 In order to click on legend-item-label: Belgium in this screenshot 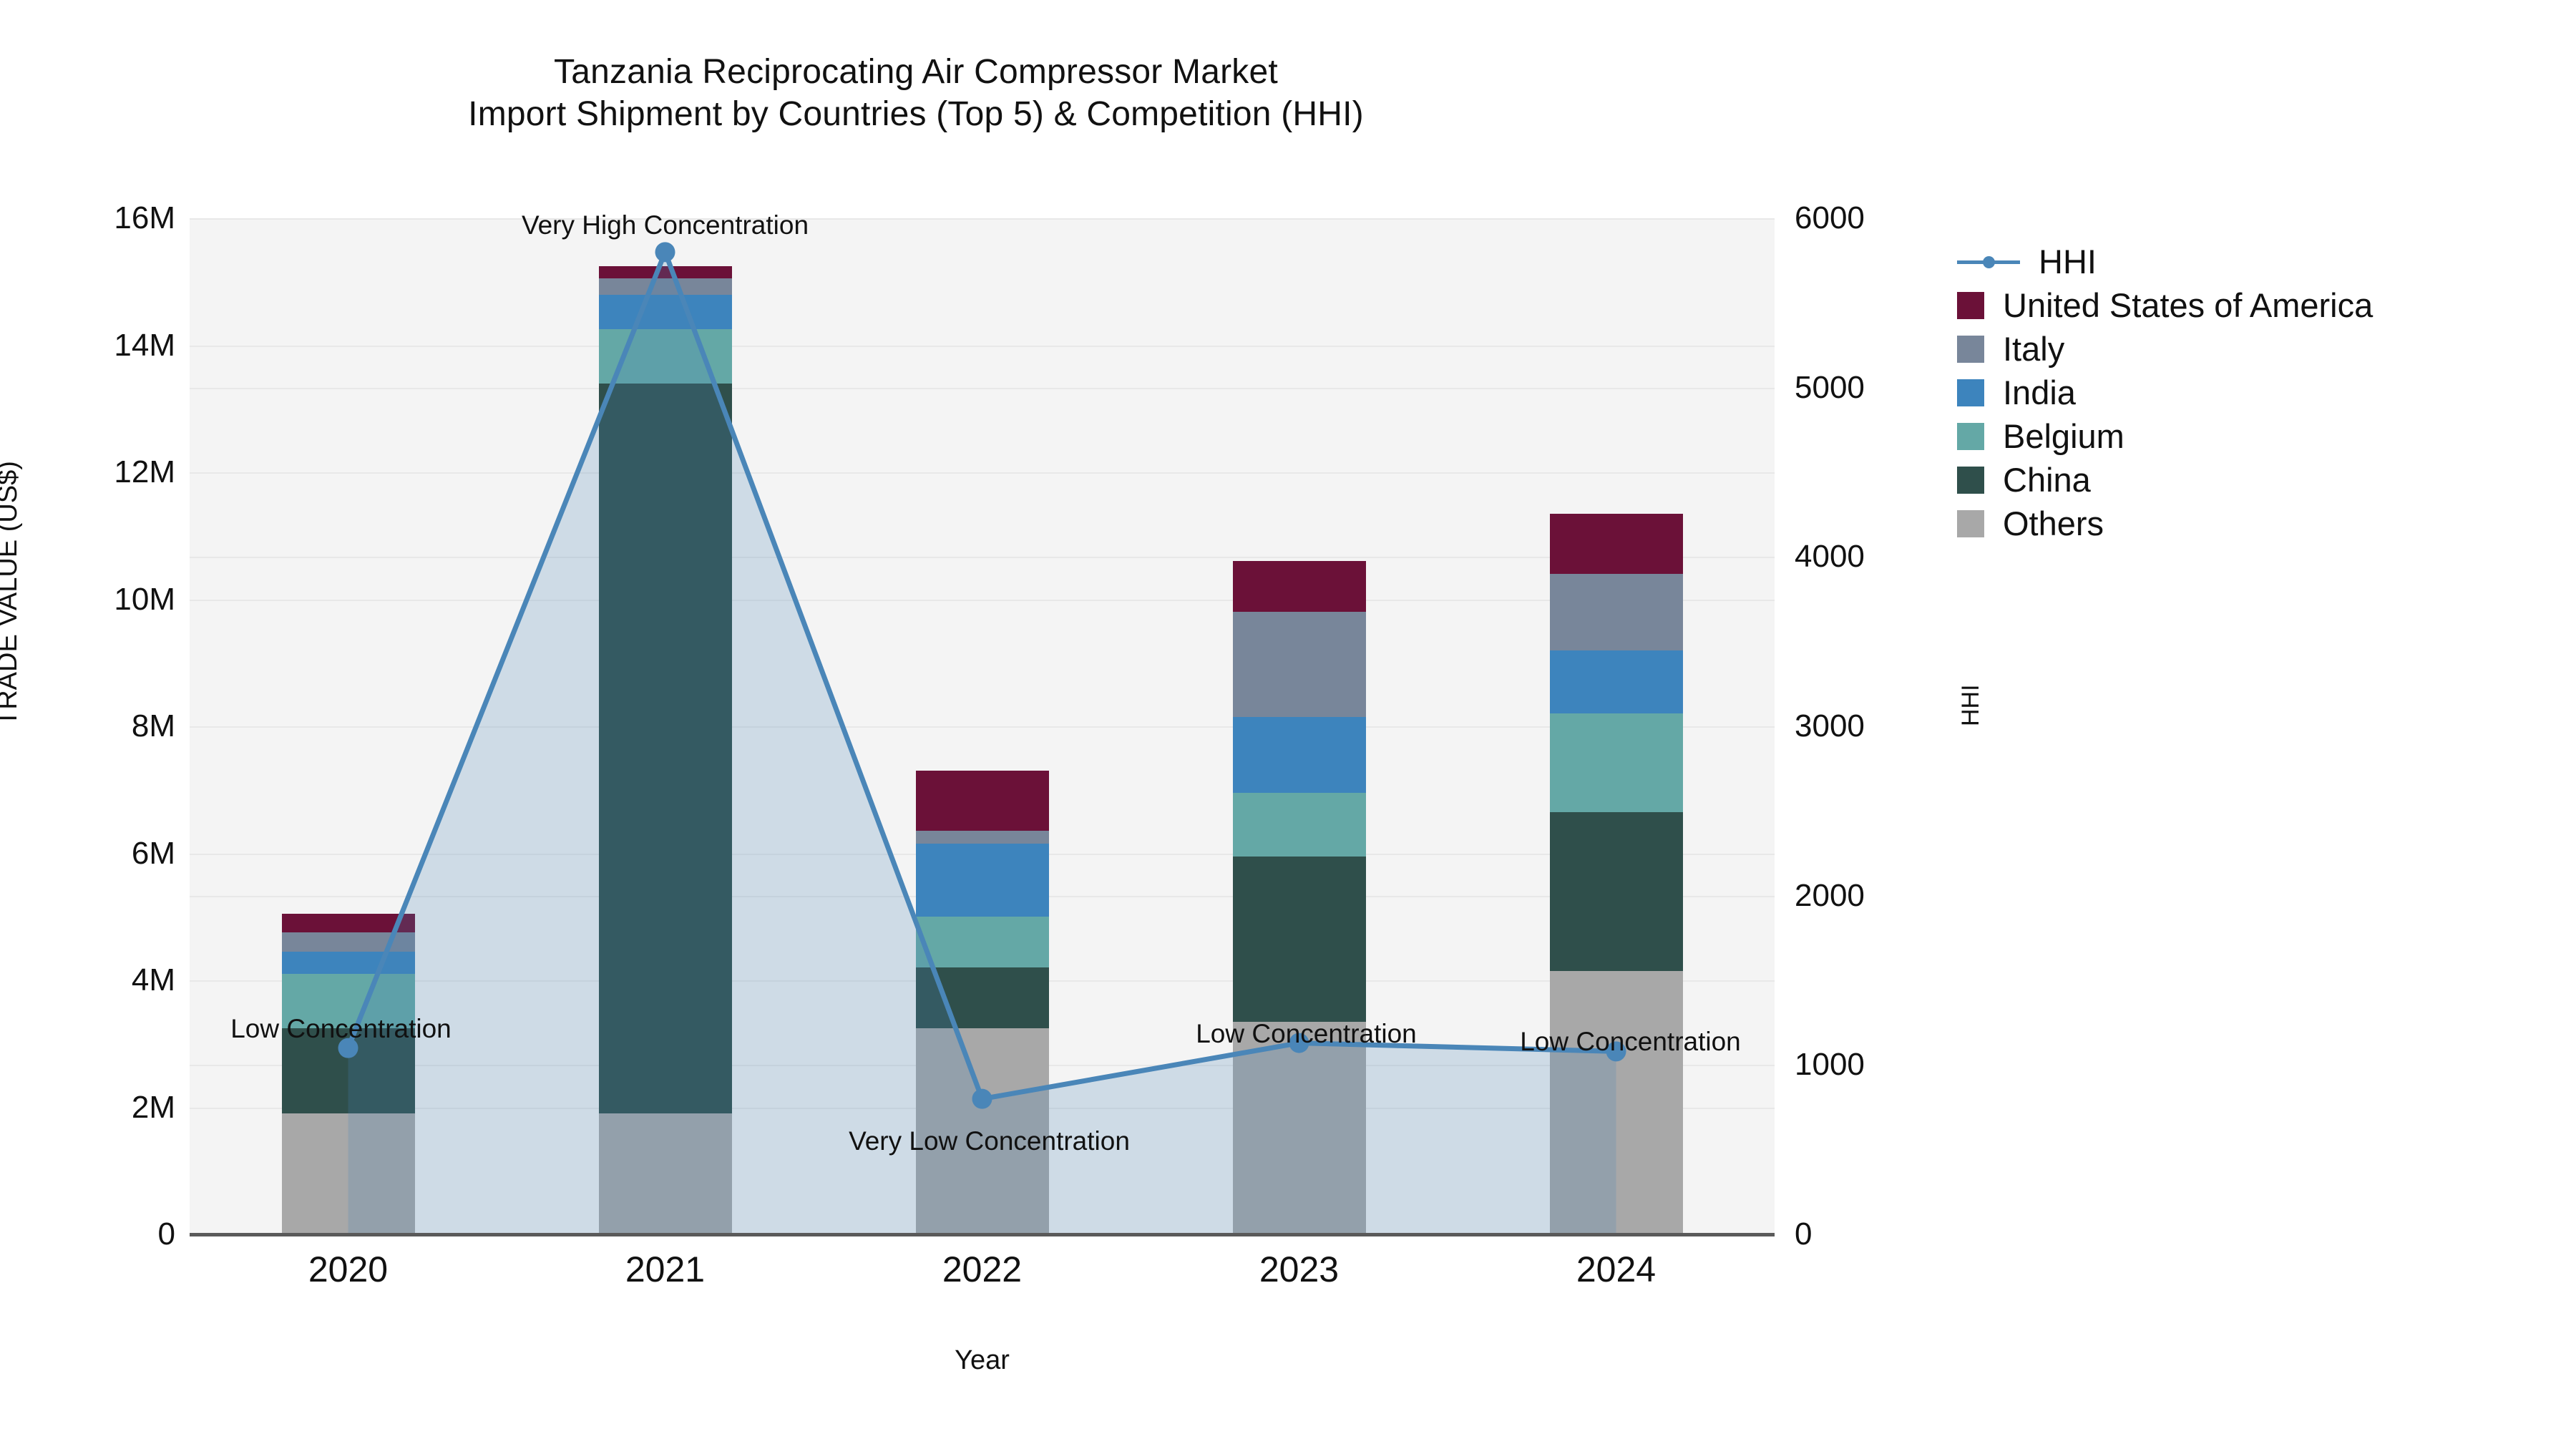, I will do `click(2063, 436)`.